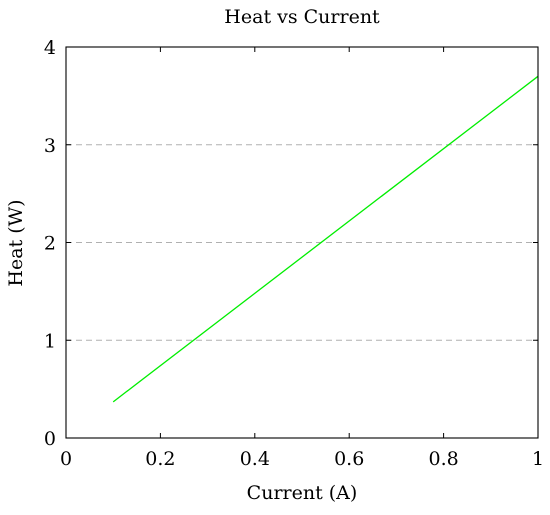 The width and height of the screenshot is (550, 515). Describe the element at coordinates (50, 439) in the screenshot. I see `y-tick-label-0: 0` at that location.